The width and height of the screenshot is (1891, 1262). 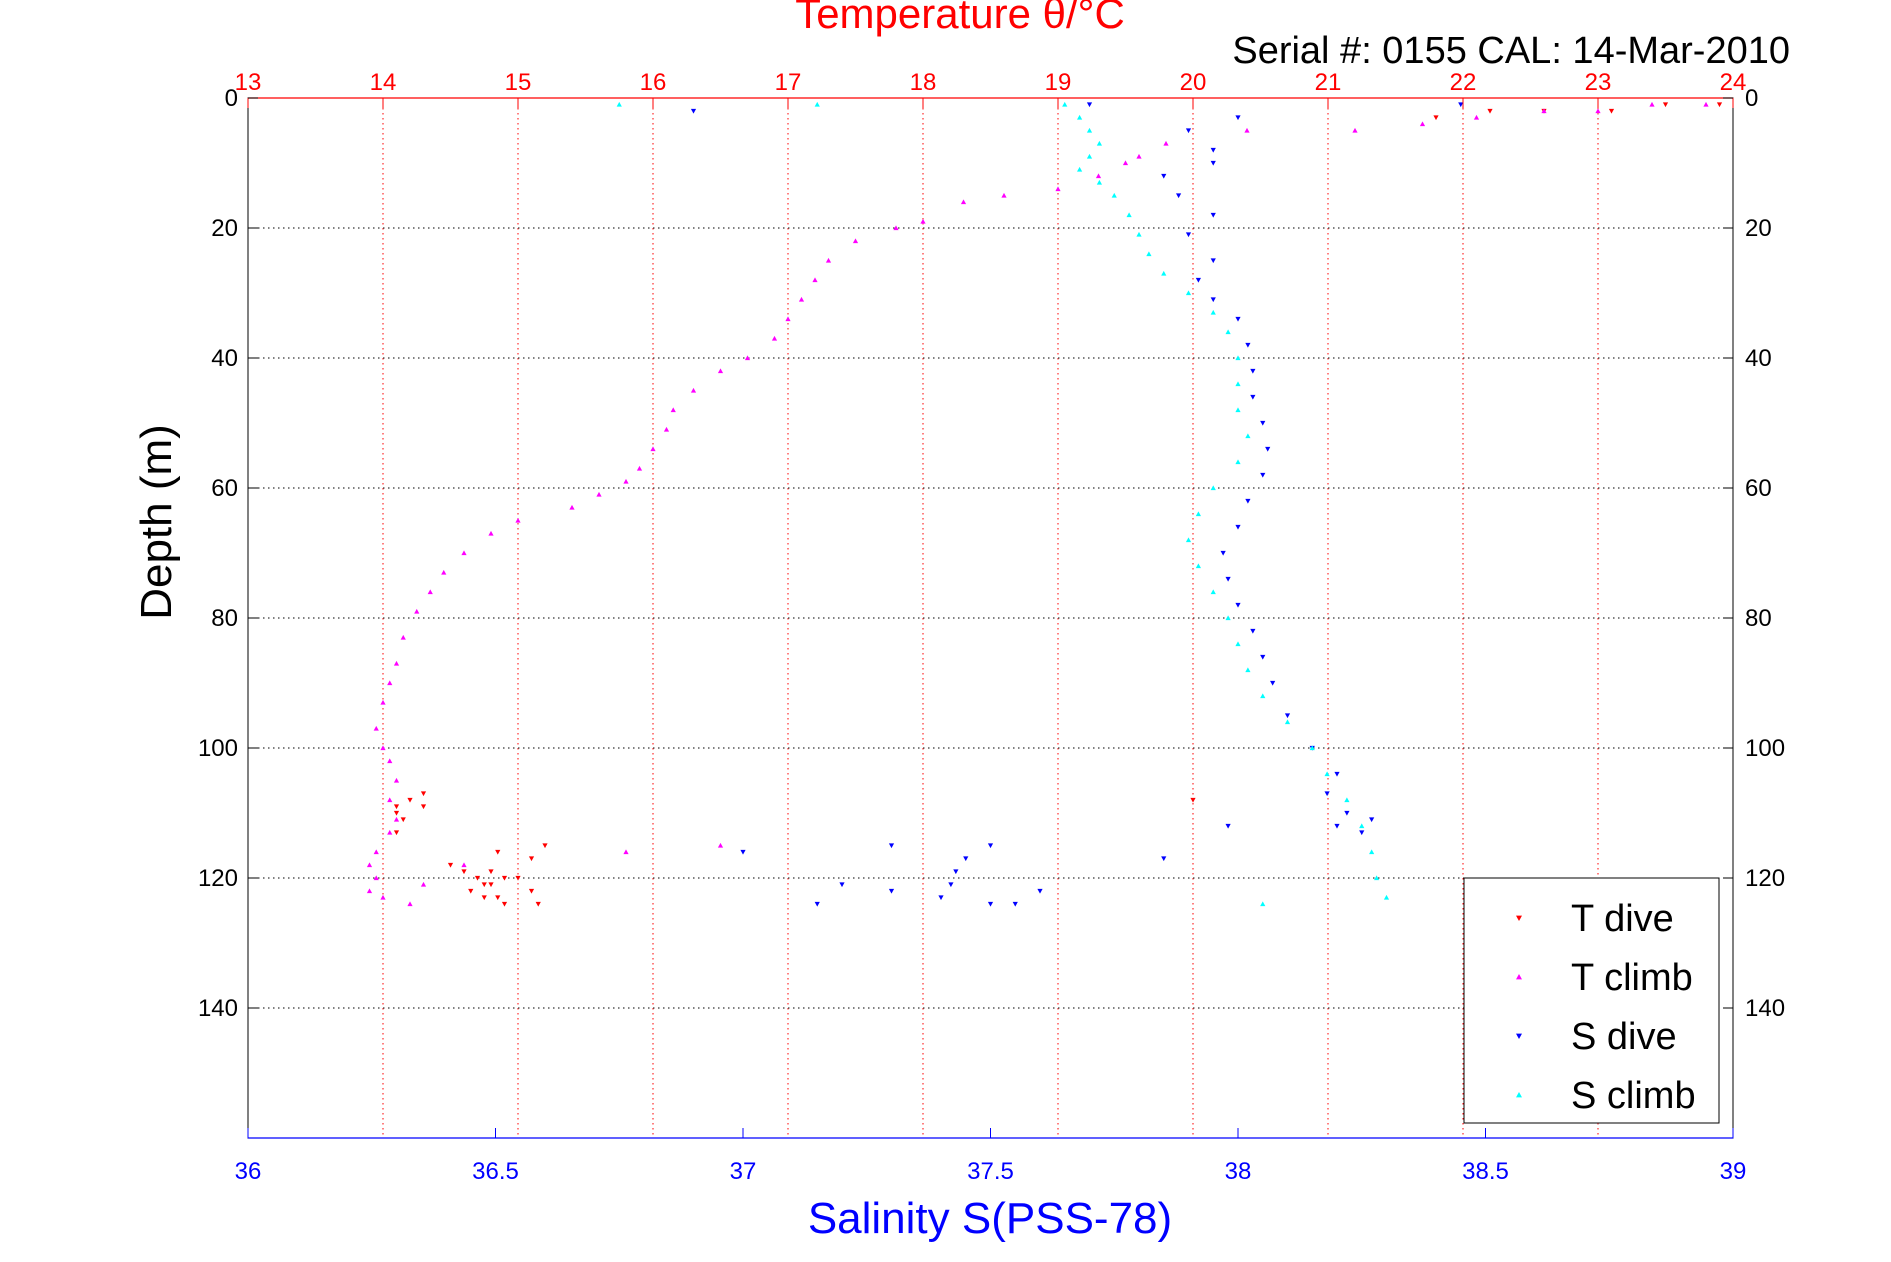 What do you see at coordinates (1193, 82) in the screenshot?
I see `temperature-tick-label: 20` at bounding box center [1193, 82].